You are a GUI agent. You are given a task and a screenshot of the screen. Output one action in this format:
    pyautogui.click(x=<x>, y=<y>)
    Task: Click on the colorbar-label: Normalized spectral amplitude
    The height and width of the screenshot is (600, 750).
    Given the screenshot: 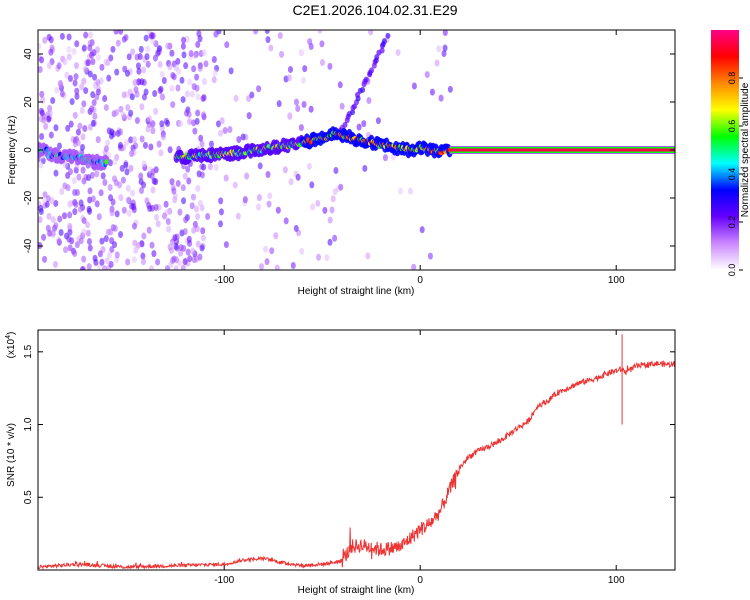 What is the action you would take?
    pyautogui.click(x=745, y=149)
    